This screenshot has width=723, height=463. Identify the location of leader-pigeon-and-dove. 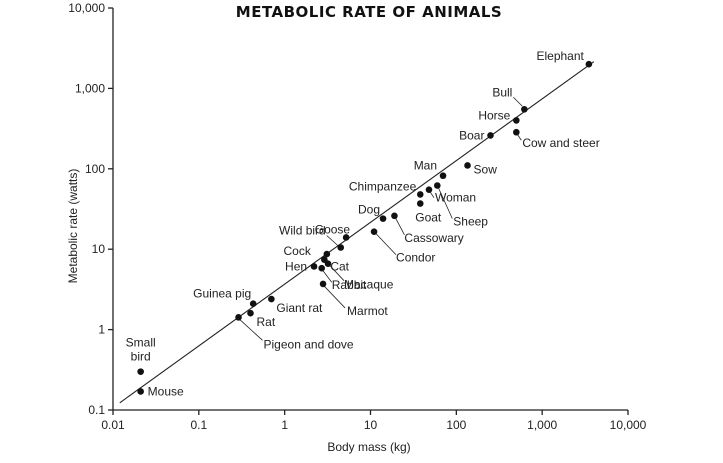
(251, 330).